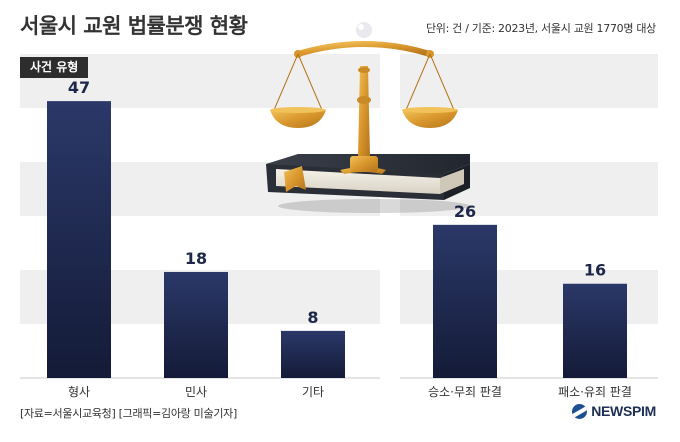 This screenshot has width=680, height=442. I want to click on value-label: 8, so click(312, 317).